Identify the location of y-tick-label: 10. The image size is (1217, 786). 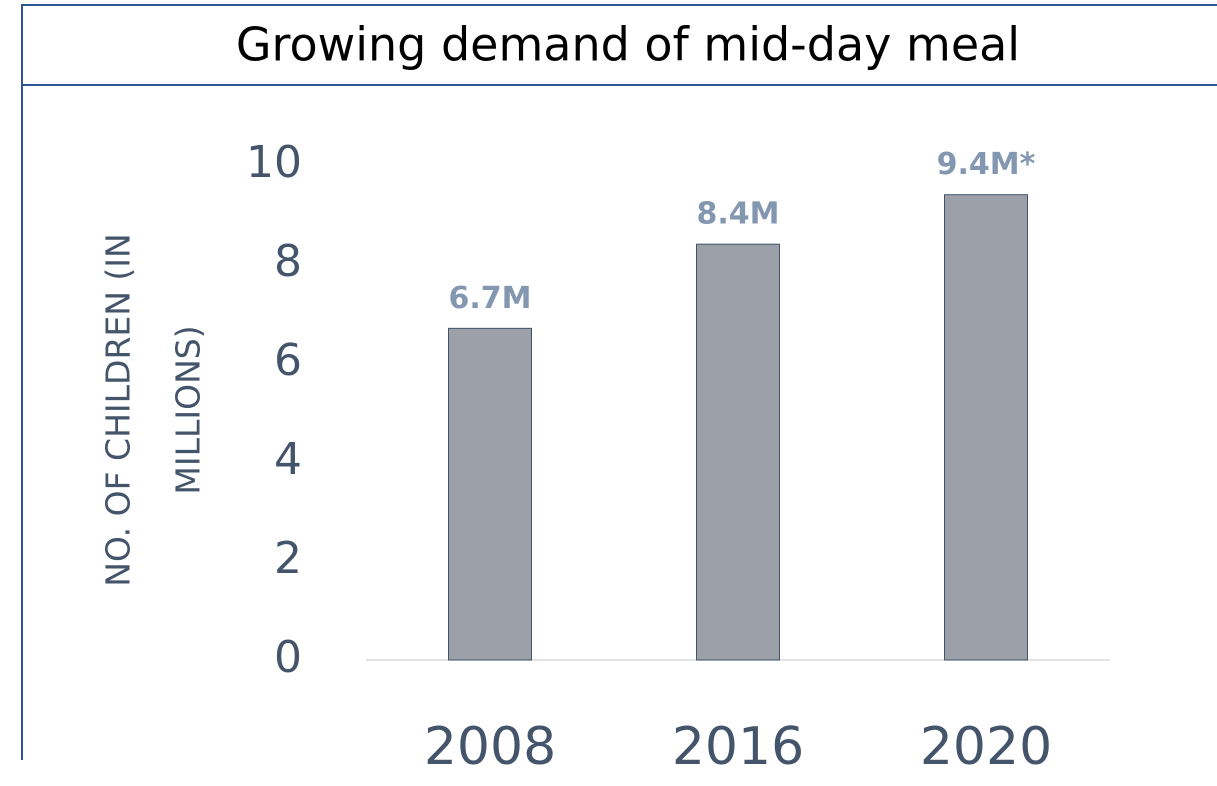
(274, 162).